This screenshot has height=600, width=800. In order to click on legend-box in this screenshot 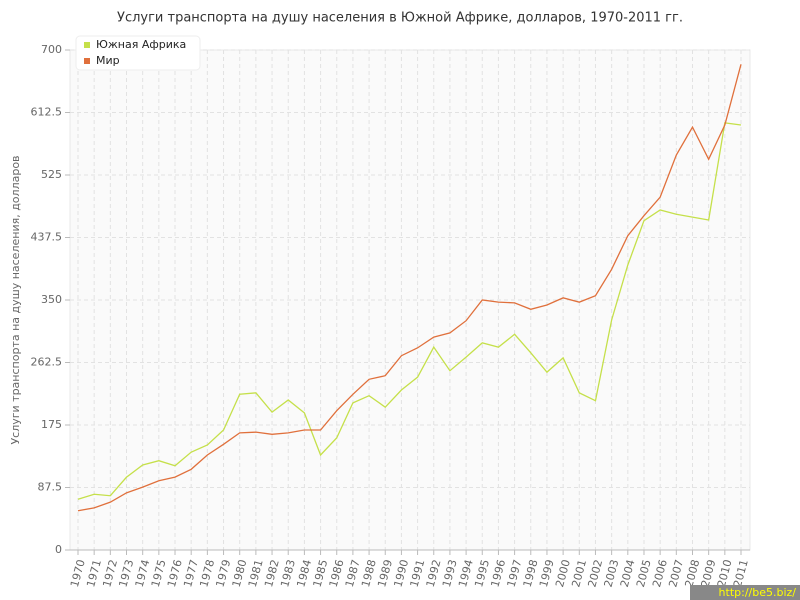, I will do `click(138, 53)`.